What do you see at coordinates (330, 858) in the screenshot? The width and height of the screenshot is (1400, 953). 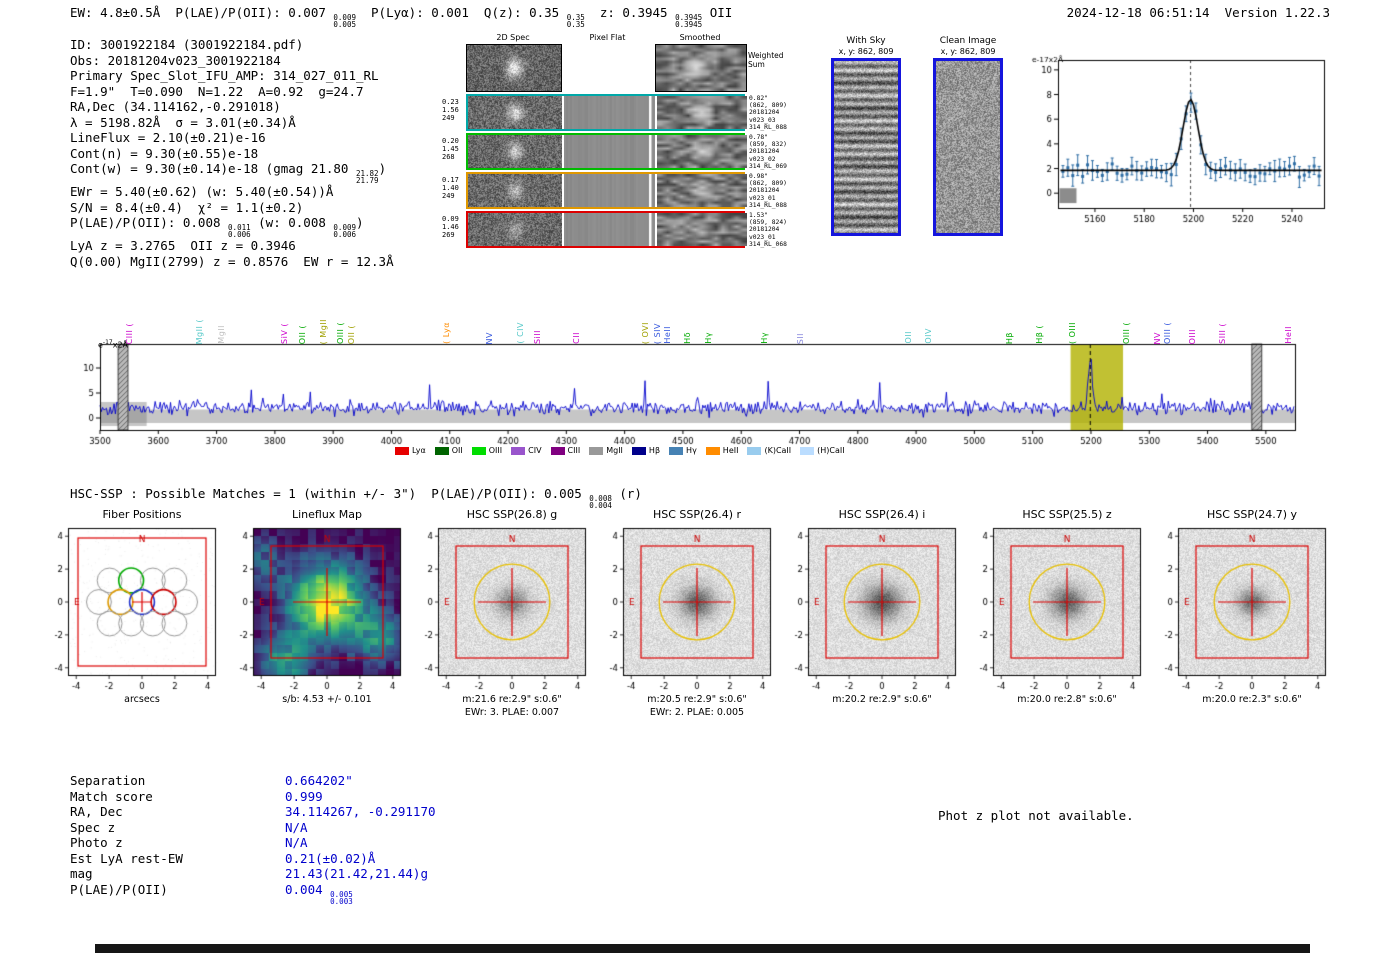 I see `text-segment: 0.21(±0.02)Å` at bounding box center [330, 858].